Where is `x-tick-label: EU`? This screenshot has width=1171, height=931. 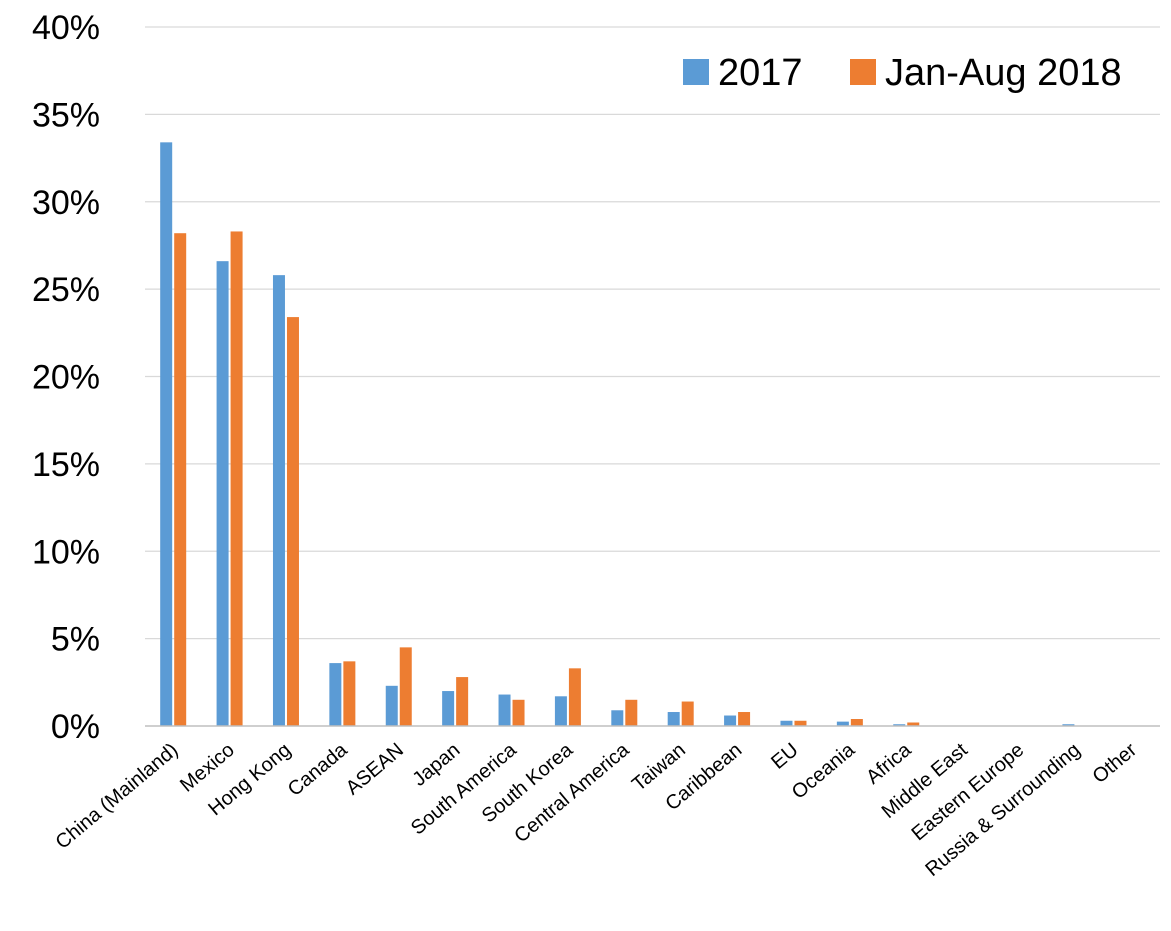
x-tick-label: EU is located at coordinates (784, 756).